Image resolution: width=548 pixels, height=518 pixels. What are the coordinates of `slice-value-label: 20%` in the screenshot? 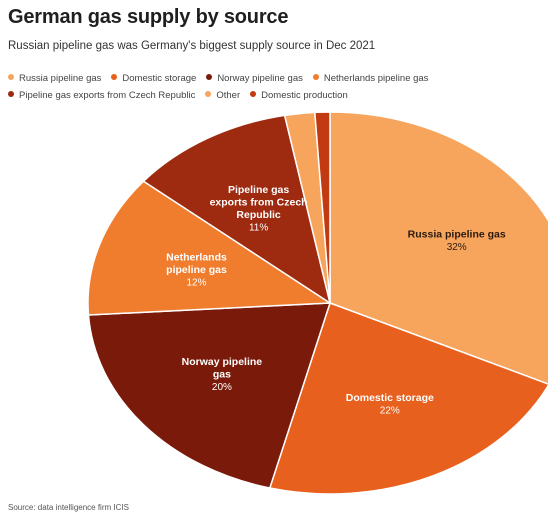 It's located at (222, 387).